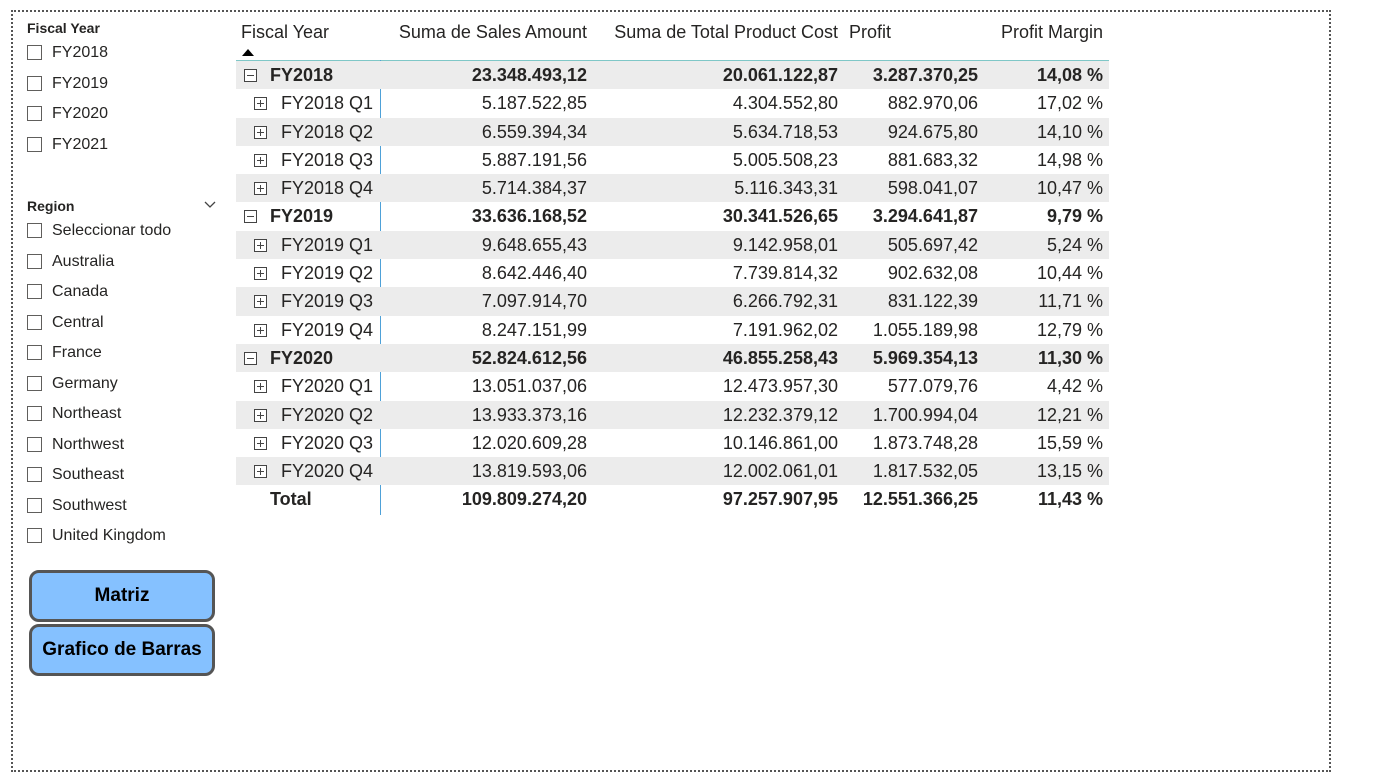 The width and height of the screenshot is (1388, 777). What do you see at coordinates (302, 216) in the screenshot?
I see `row-label: FY2019` at bounding box center [302, 216].